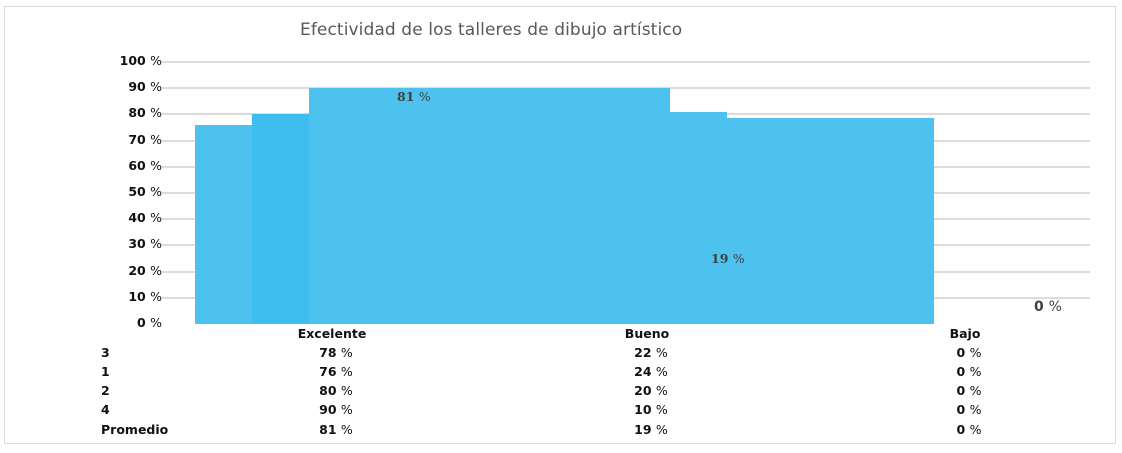 This screenshot has height=453, width=1122. Describe the element at coordinates (728, 258) in the screenshot. I see `data-label-bueno: 19 %` at that location.